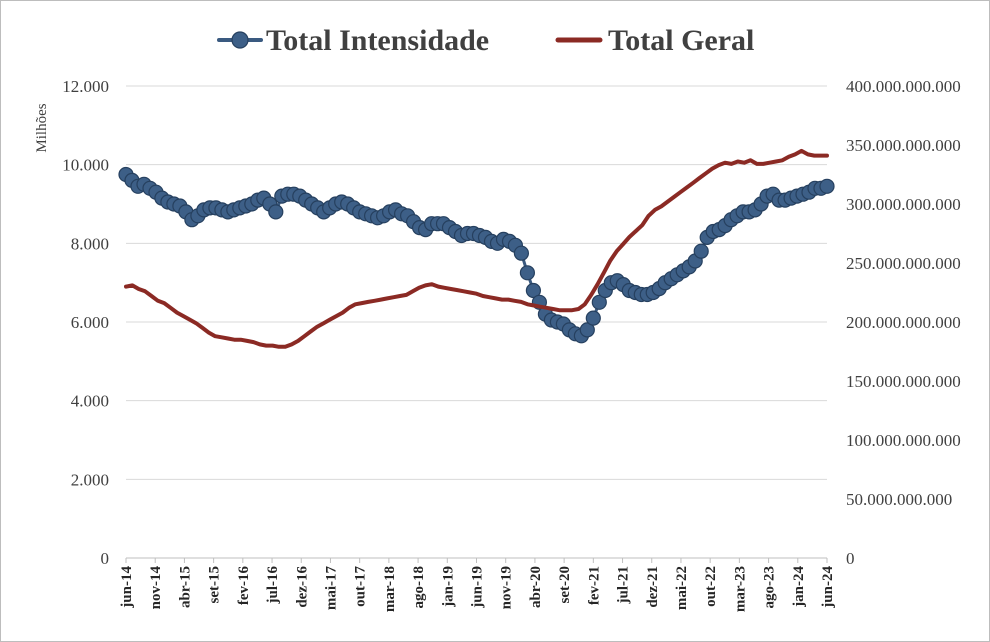 Image resolution: width=990 pixels, height=642 pixels. What do you see at coordinates (828, 587) in the screenshot?
I see `x-tick-label: jun-24` at bounding box center [828, 587].